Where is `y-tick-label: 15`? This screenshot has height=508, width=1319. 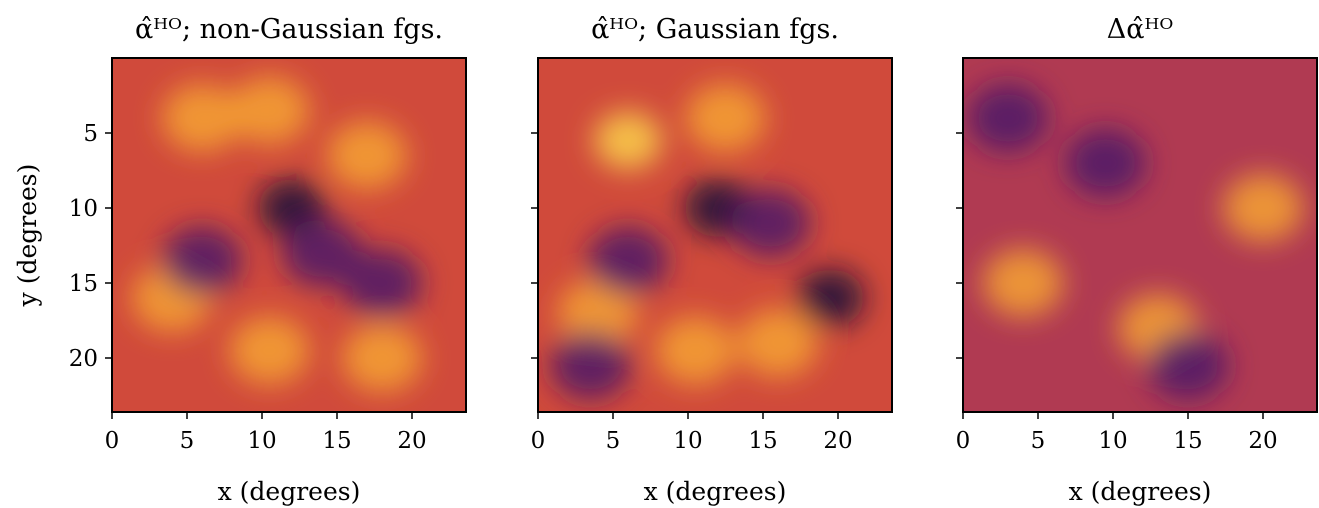 y-tick-label: 15 is located at coordinates (83, 284).